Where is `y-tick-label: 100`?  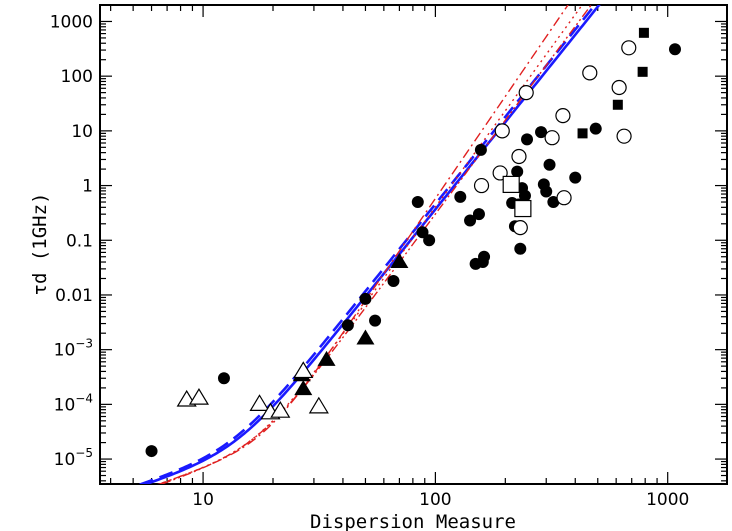 y-tick-label: 100 is located at coordinates (77, 77).